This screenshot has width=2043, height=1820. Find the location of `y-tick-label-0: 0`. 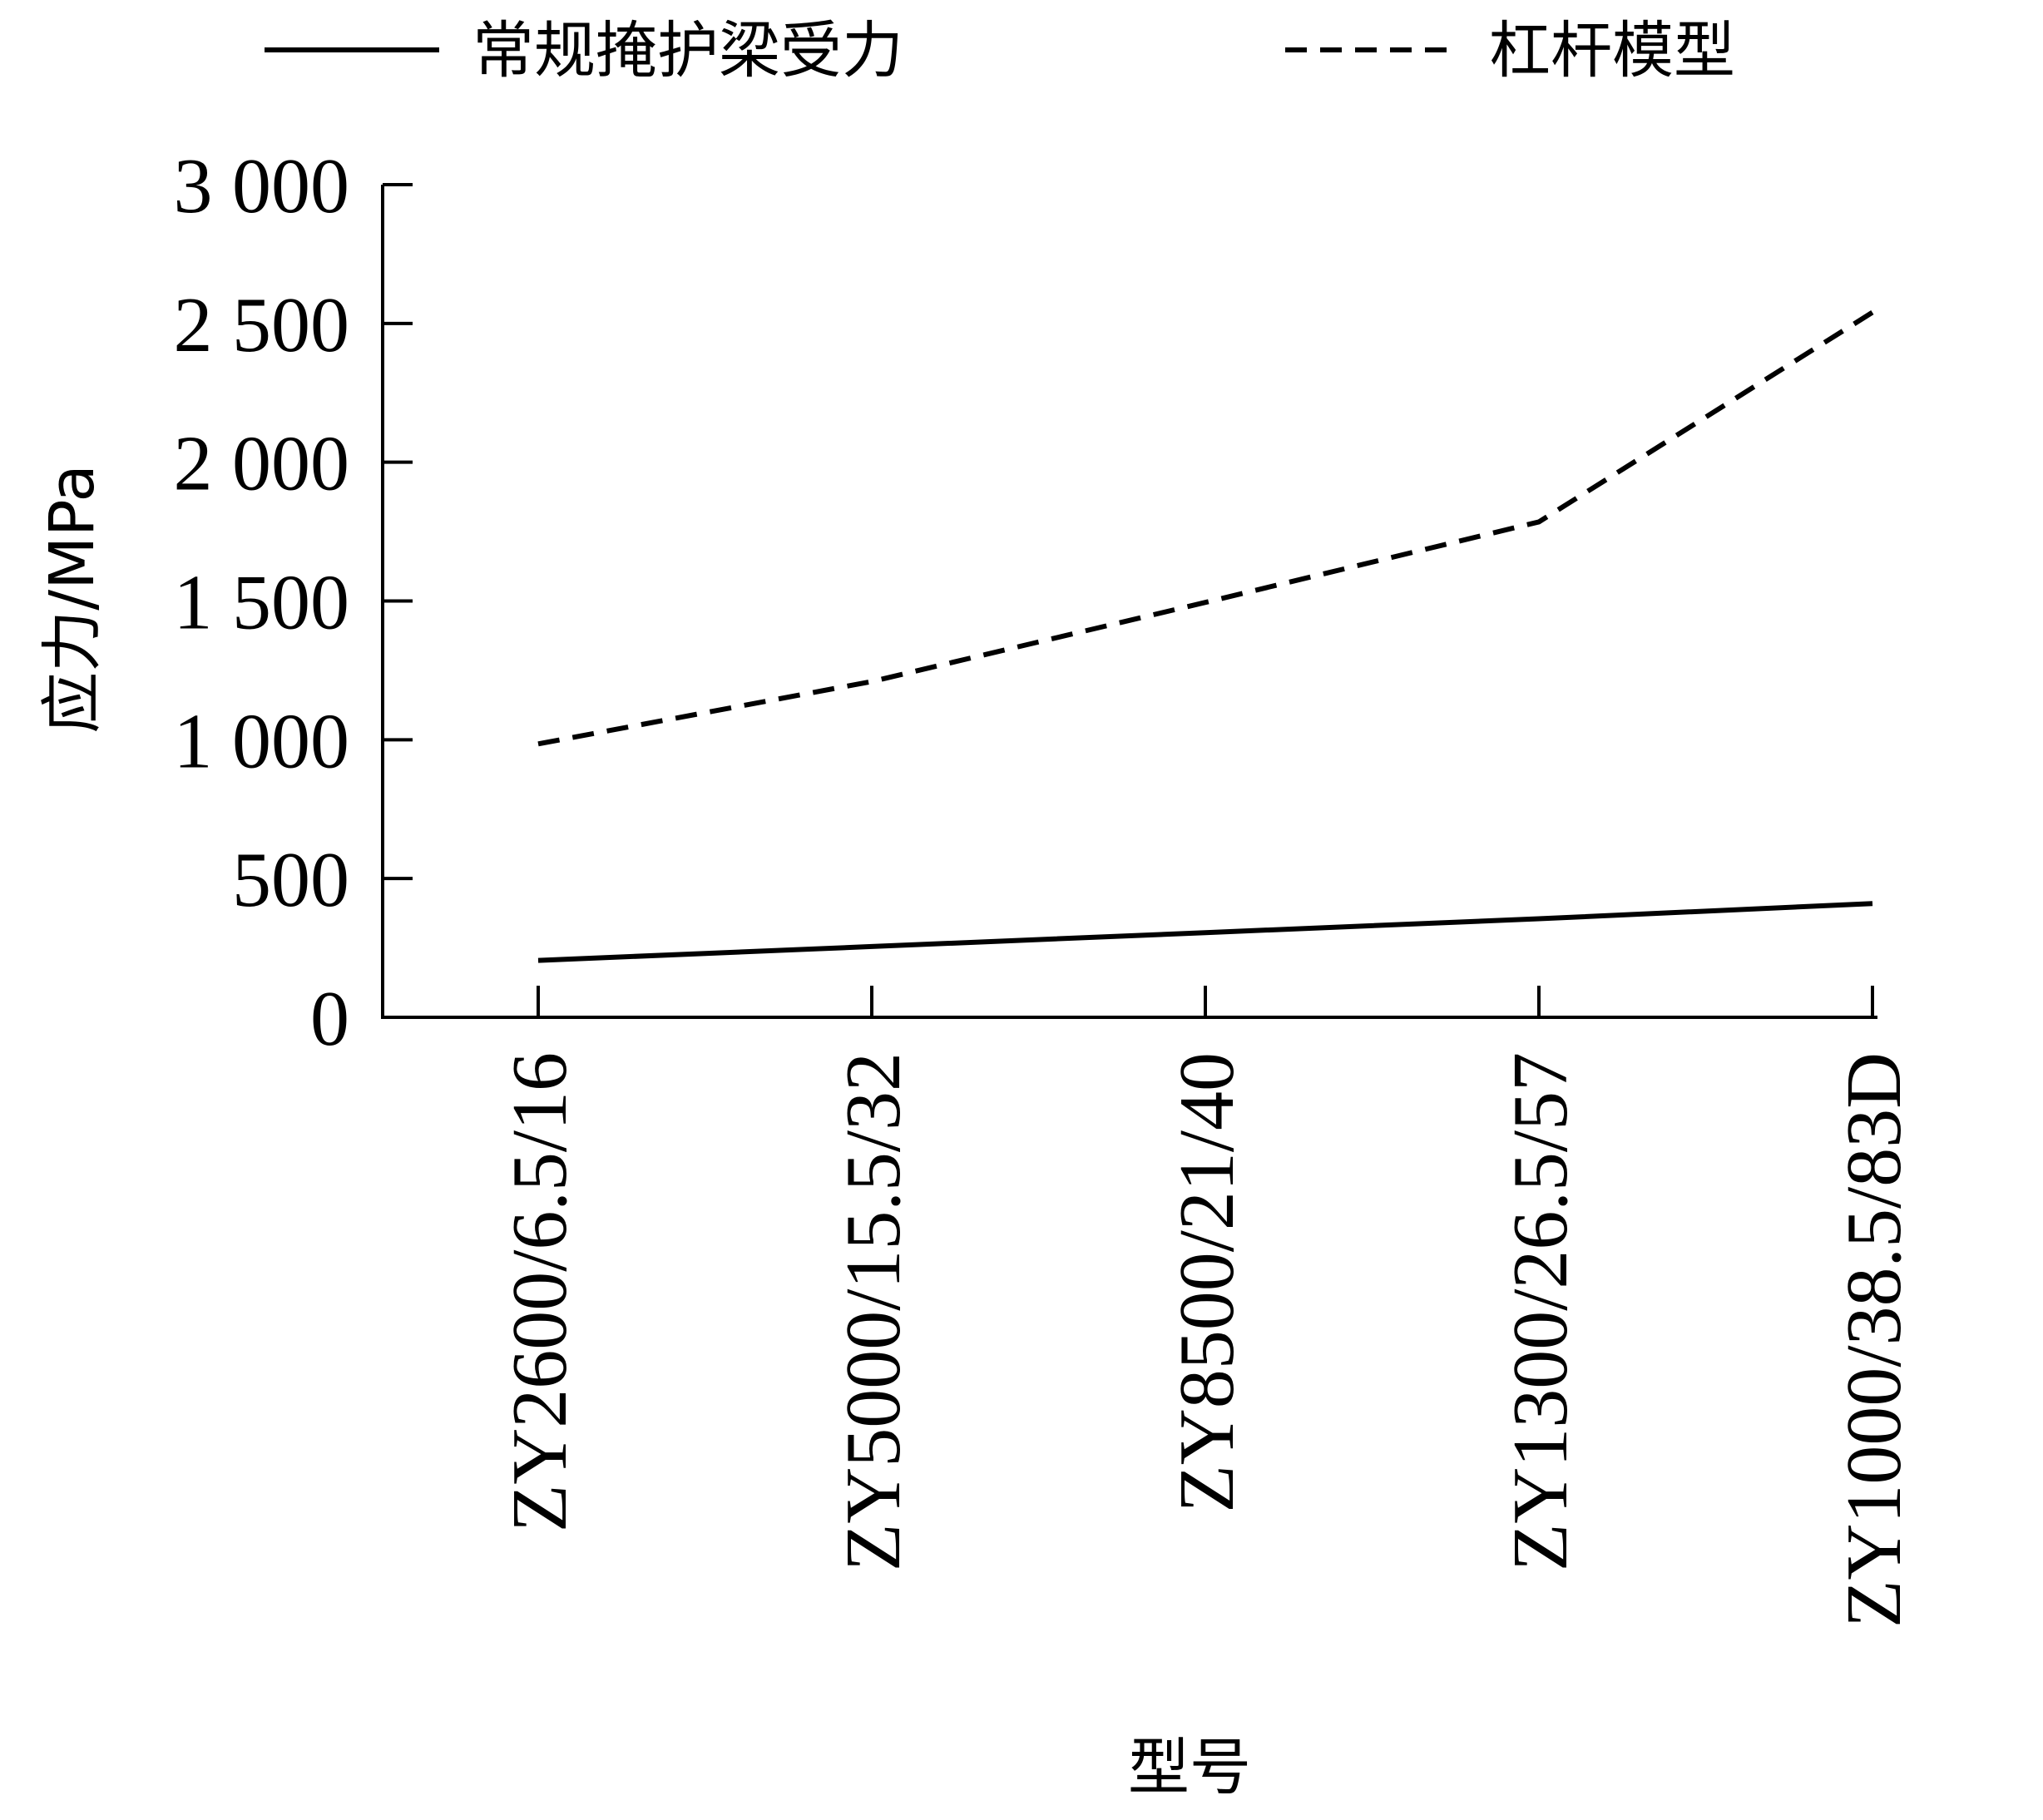

y-tick-label-0: 0 is located at coordinates (329, 1019).